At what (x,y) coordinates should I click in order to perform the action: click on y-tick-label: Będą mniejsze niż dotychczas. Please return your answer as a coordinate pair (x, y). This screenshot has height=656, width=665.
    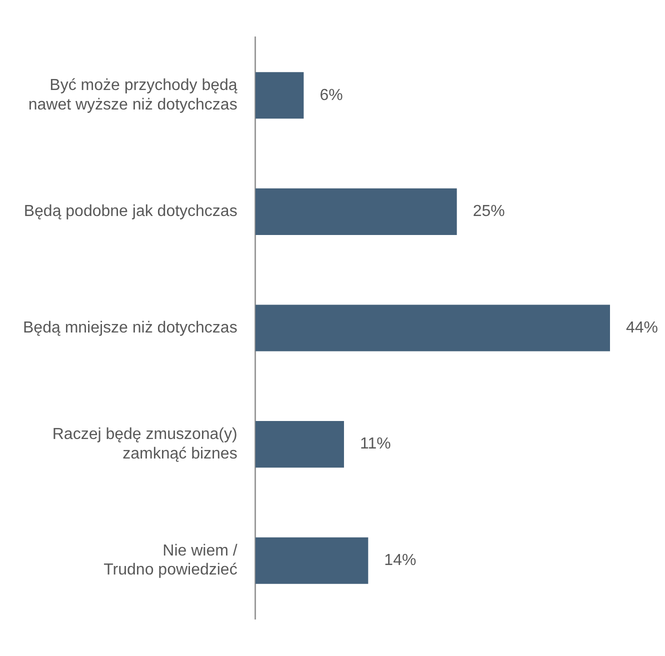
    Looking at the image, I should click on (130, 327).